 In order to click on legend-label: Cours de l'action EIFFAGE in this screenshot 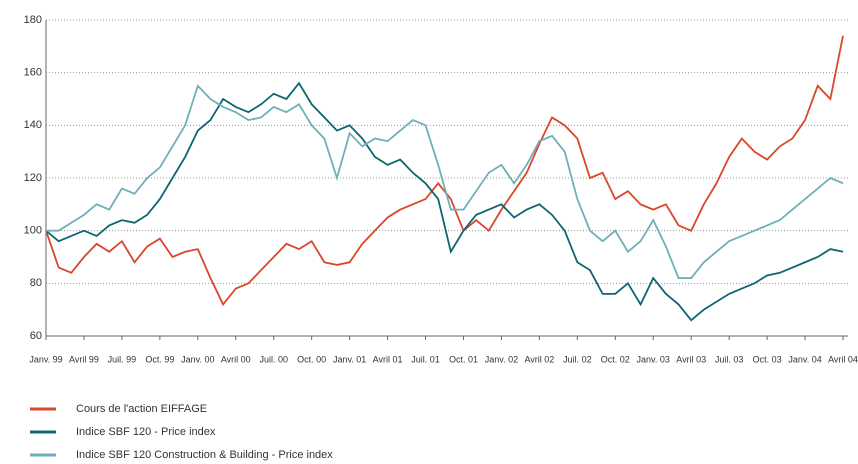, I will do `click(141, 409)`.